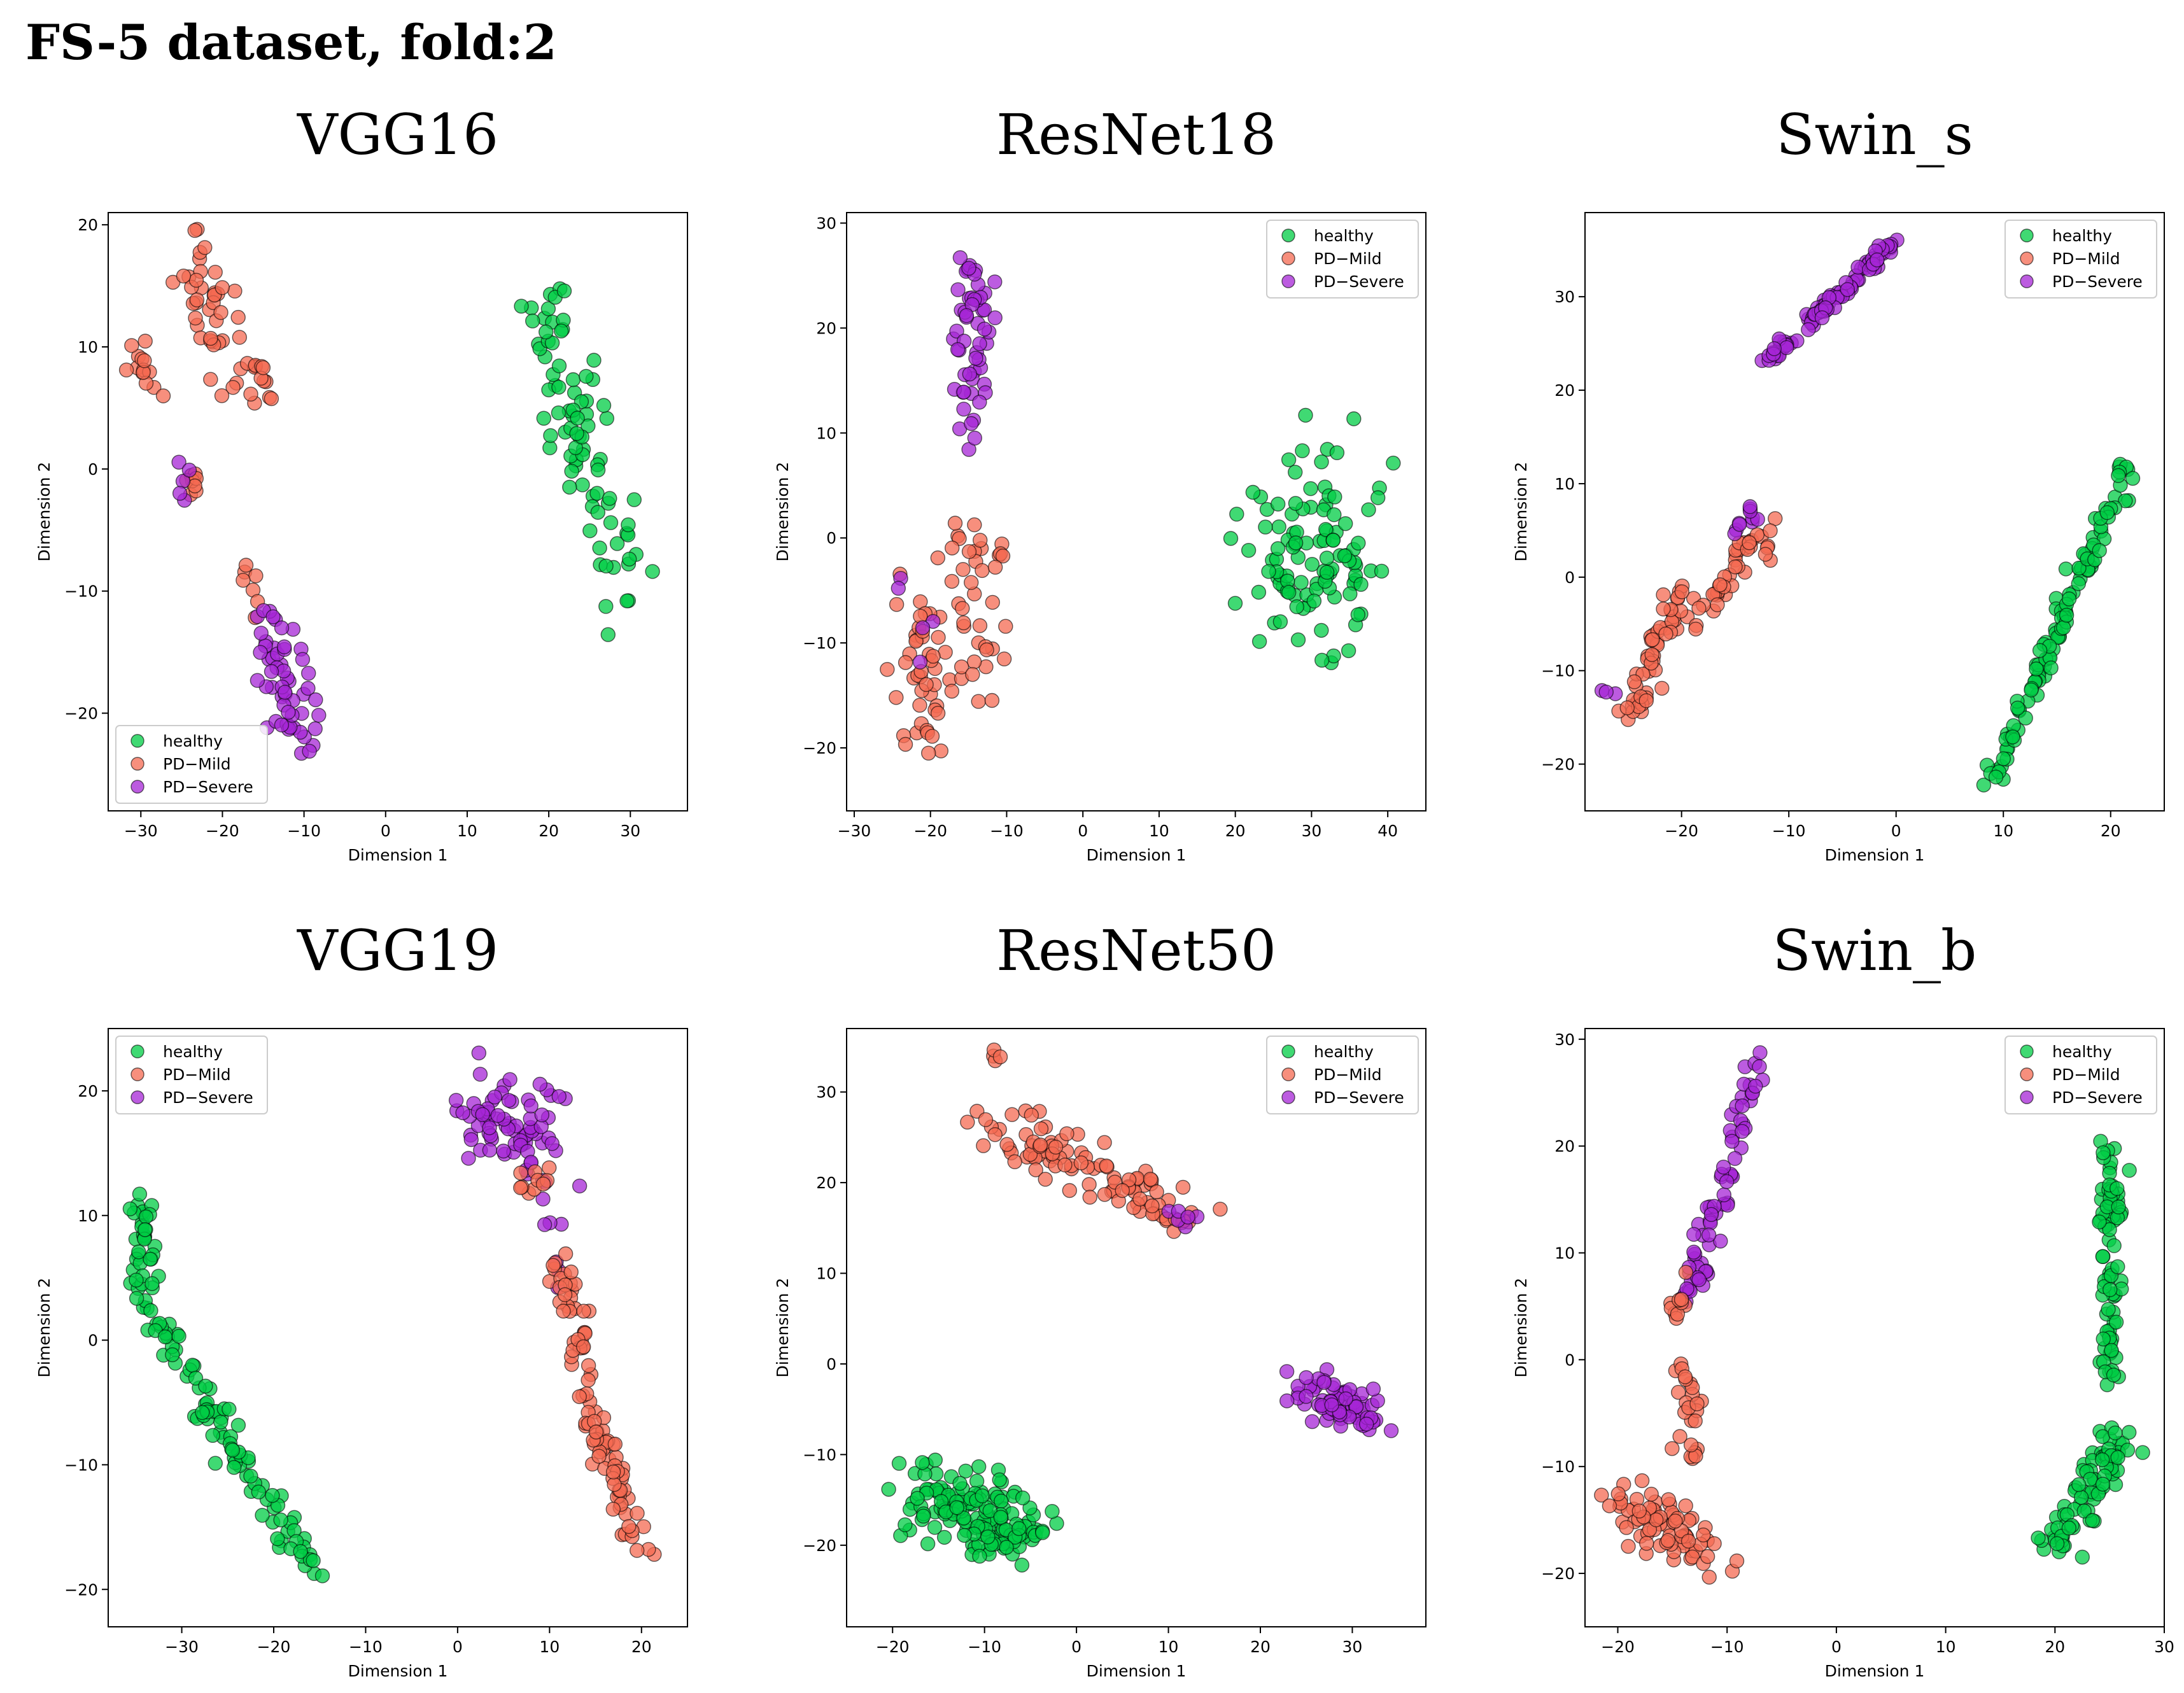 This screenshot has height=1693, width=2184. What do you see at coordinates (1387, 831) in the screenshot?
I see `x-tick-label: 40` at bounding box center [1387, 831].